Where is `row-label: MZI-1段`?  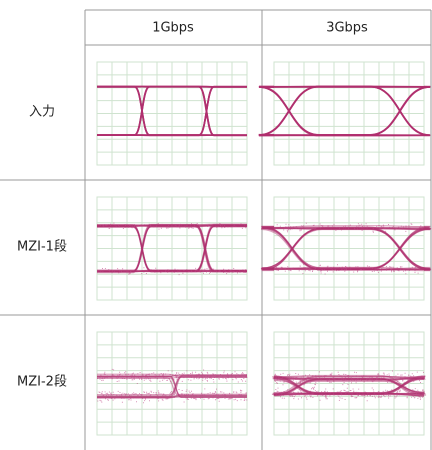
row-label: MZI-1段 is located at coordinates (42, 247).